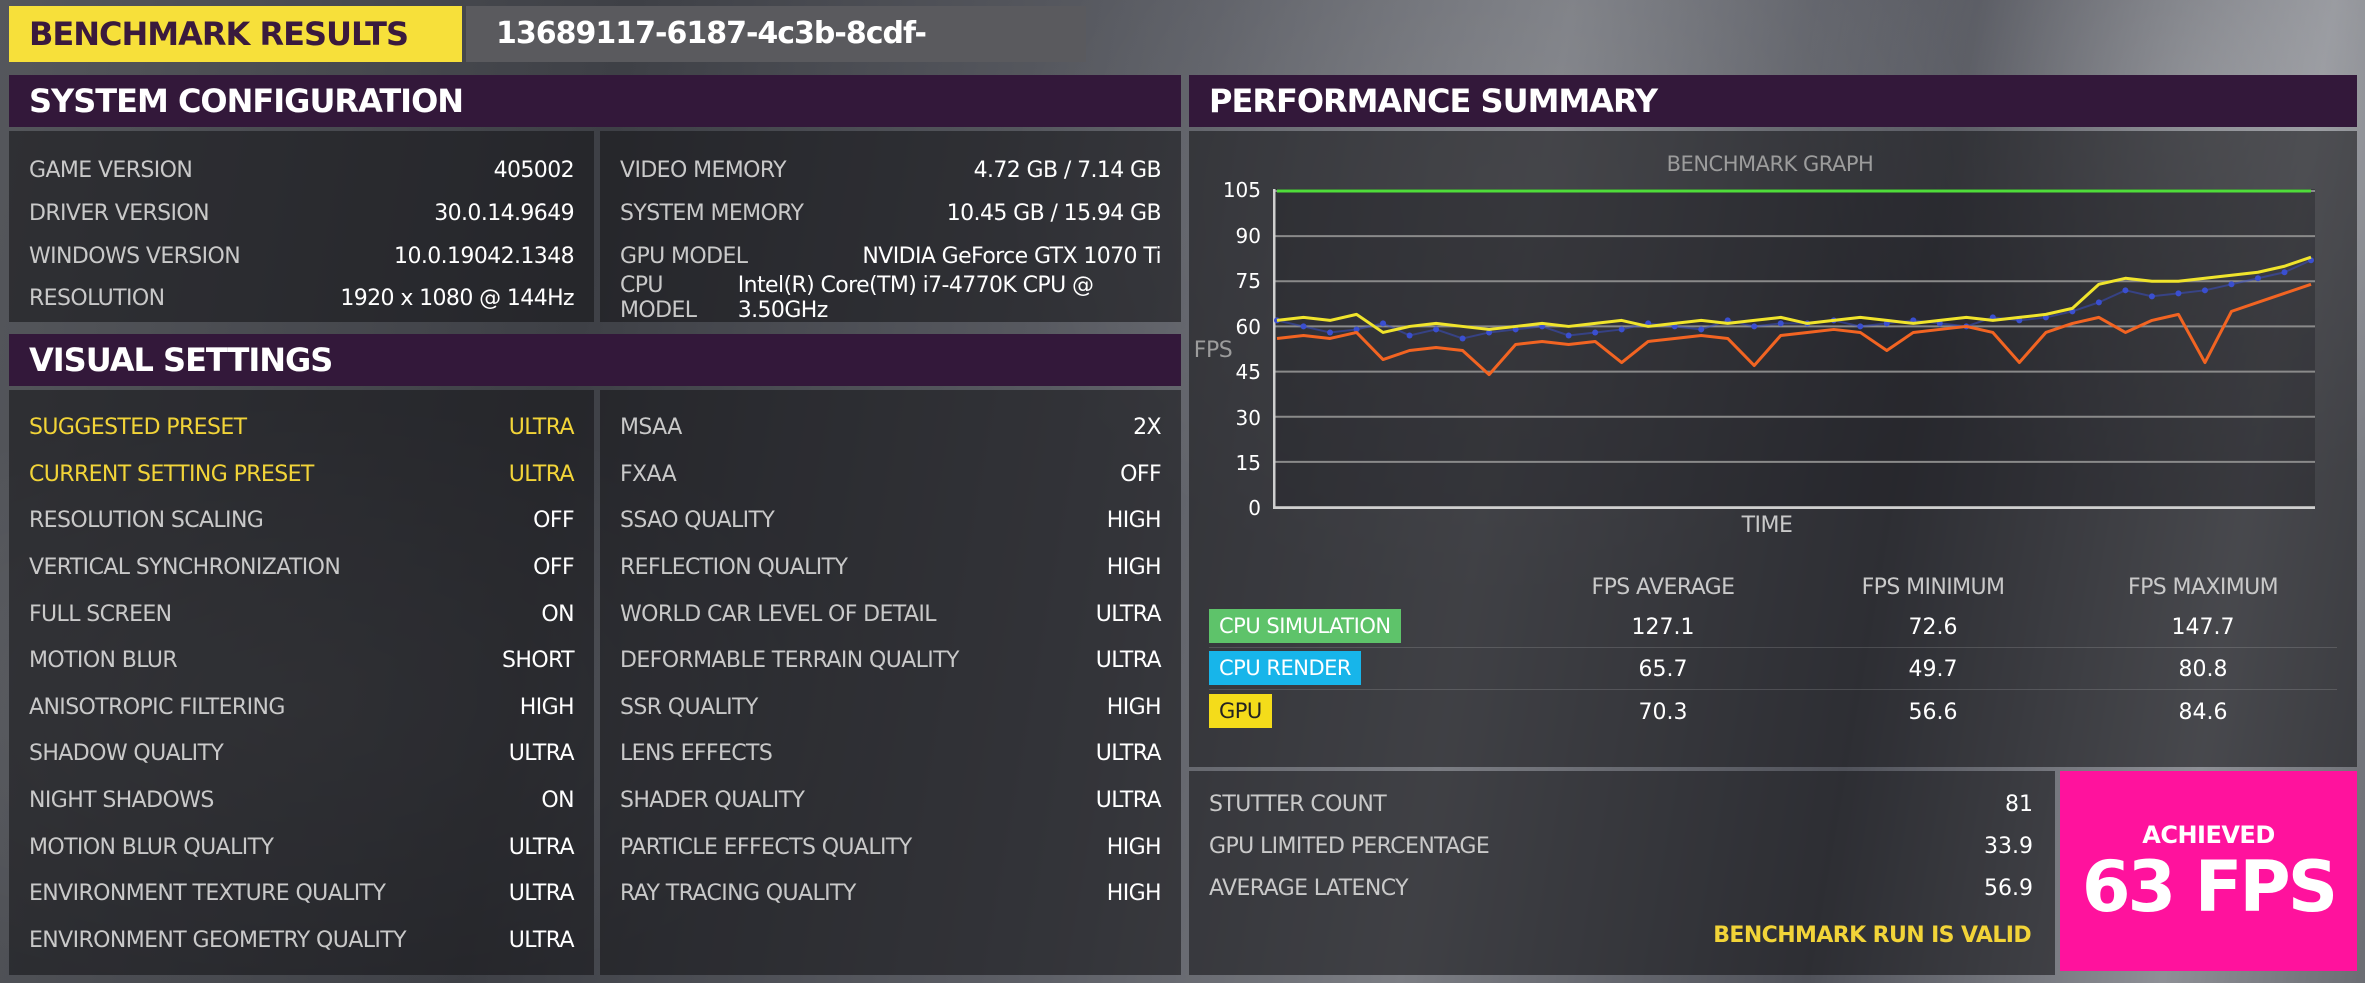  What do you see at coordinates (766, 847) in the screenshot?
I see `setting-label: PARTICLE EFFECTS QUALITY` at bounding box center [766, 847].